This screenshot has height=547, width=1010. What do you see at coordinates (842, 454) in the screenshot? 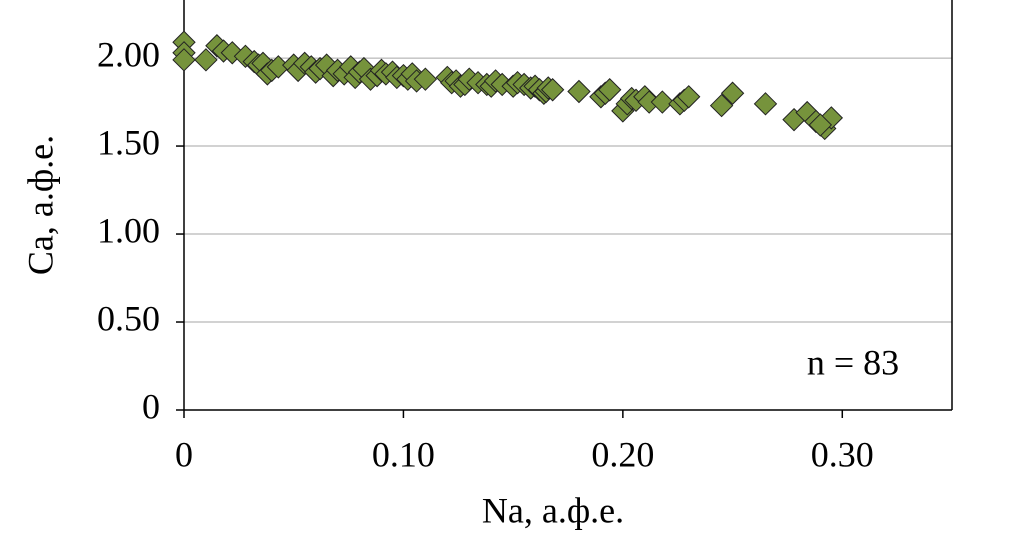
I see `x-tick-label: 0.30` at bounding box center [842, 454].